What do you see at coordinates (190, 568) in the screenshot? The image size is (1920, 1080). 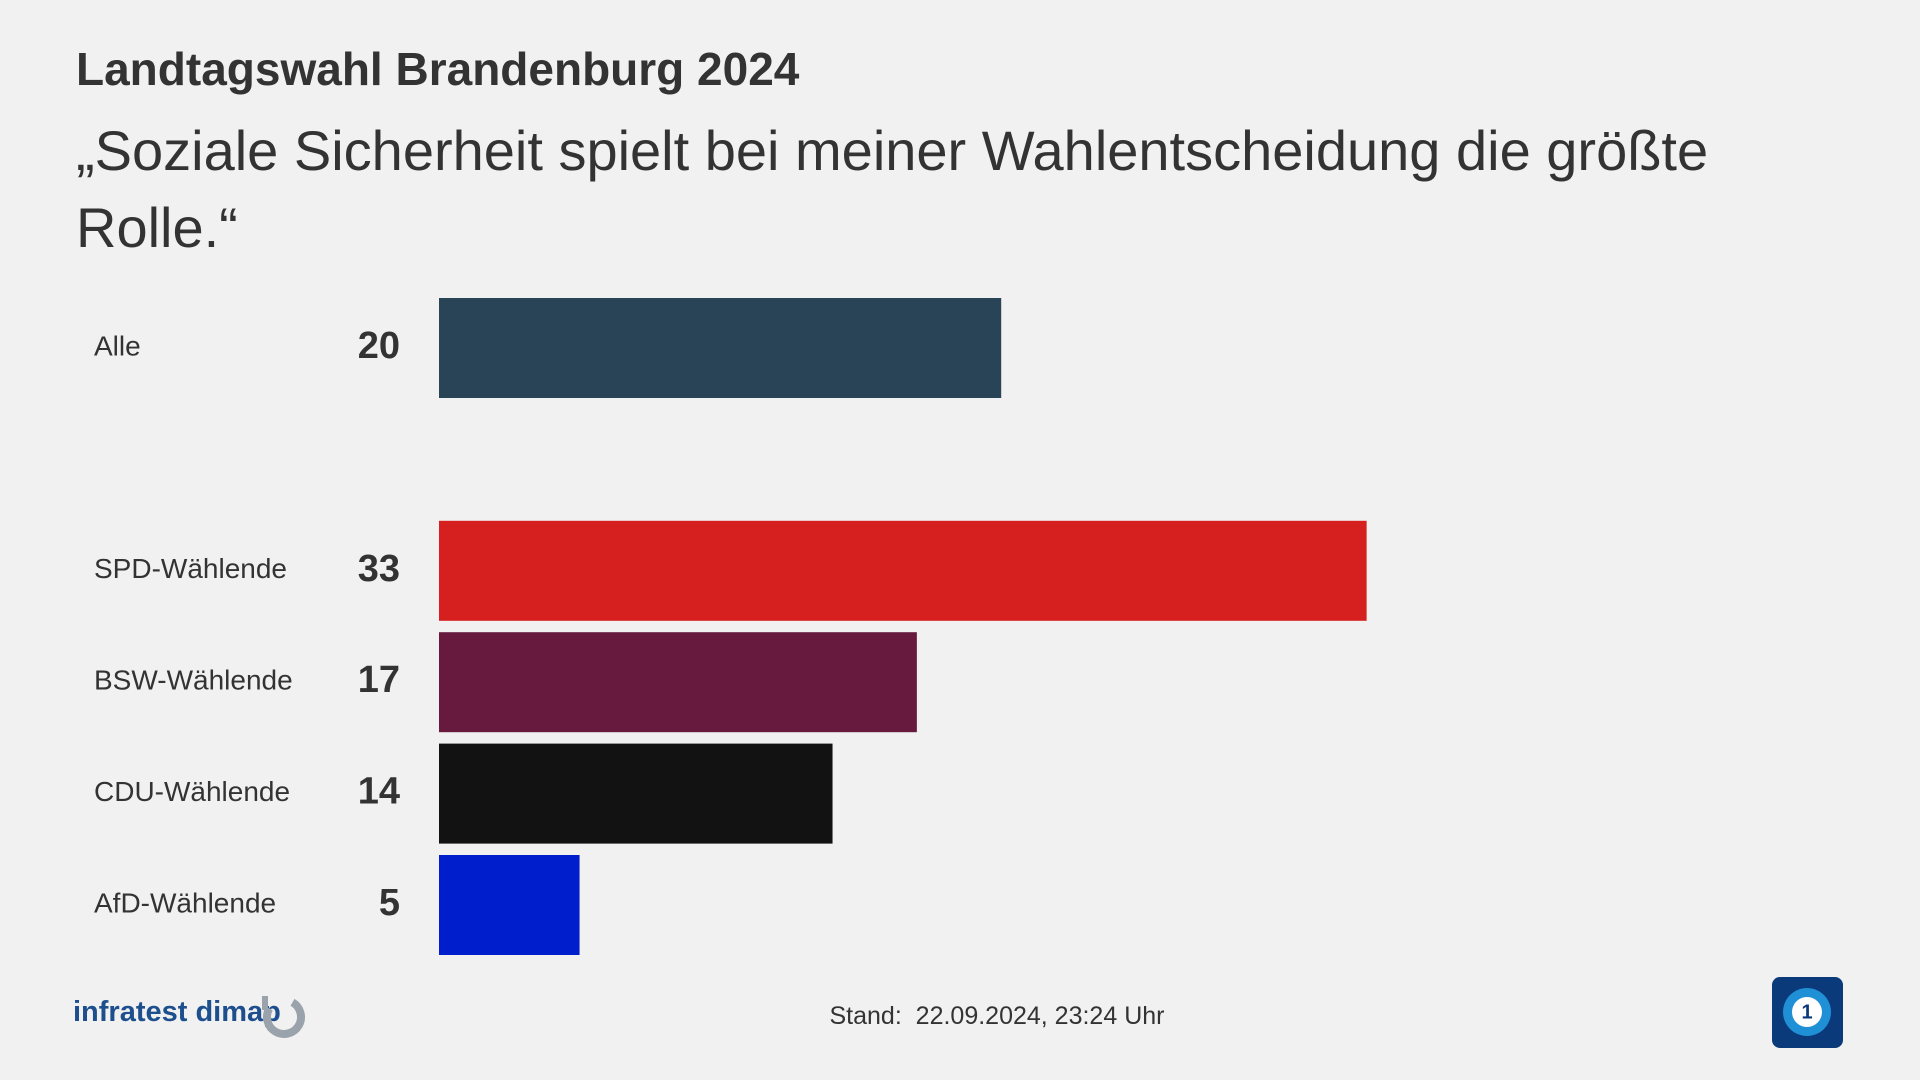 I see `category-label: SPD-Wählende` at bounding box center [190, 568].